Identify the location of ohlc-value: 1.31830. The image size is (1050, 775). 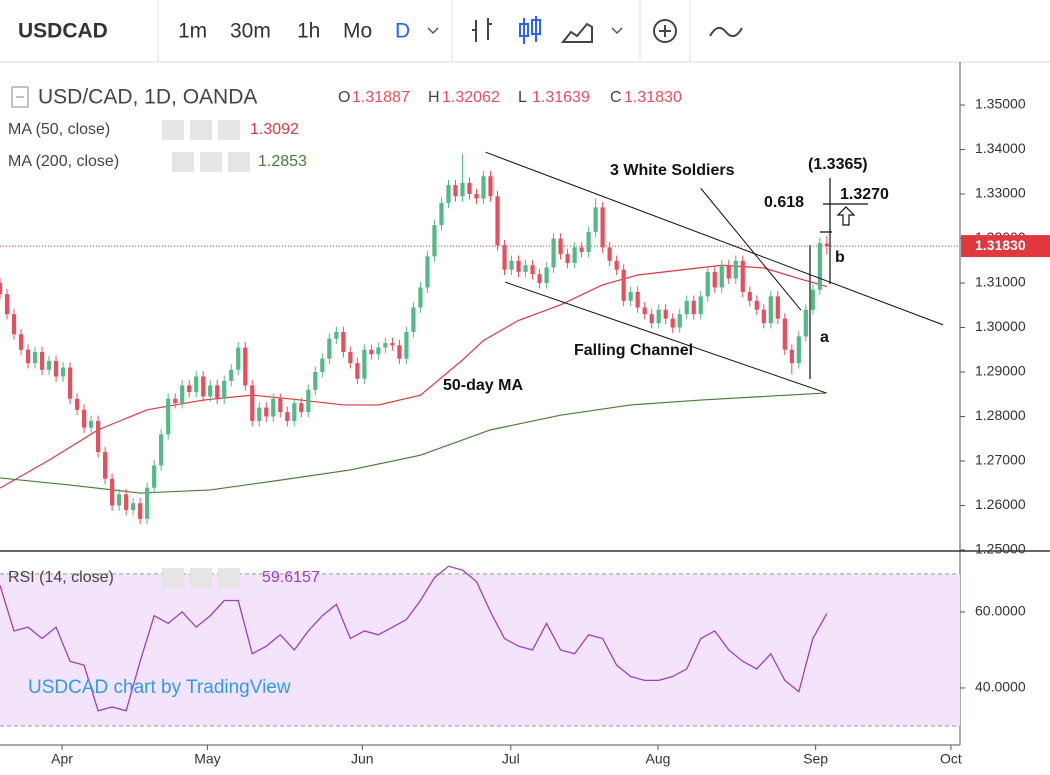
(653, 97).